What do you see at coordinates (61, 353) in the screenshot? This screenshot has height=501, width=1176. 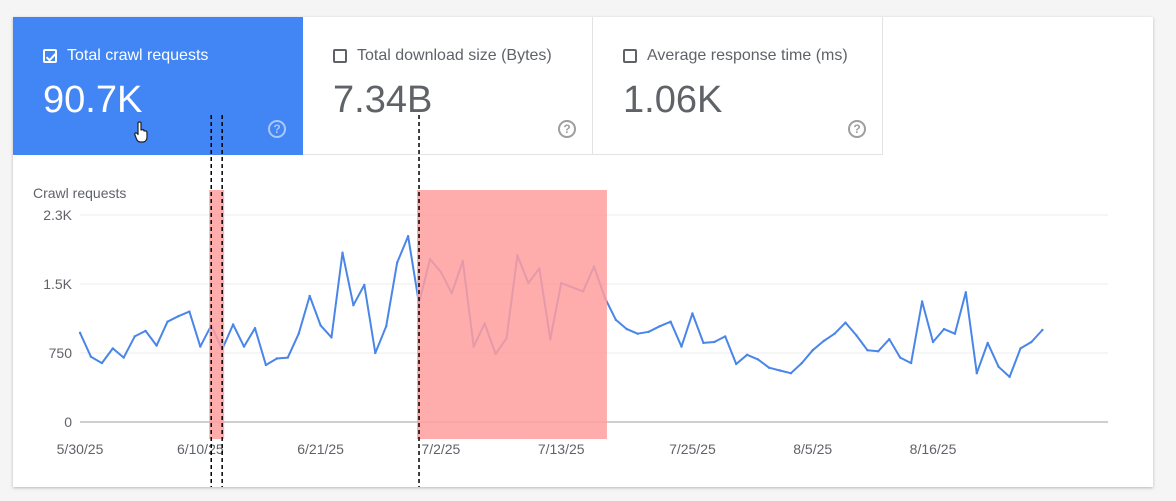 I see `y-tick-label: 750` at bounding box center [61, 353].